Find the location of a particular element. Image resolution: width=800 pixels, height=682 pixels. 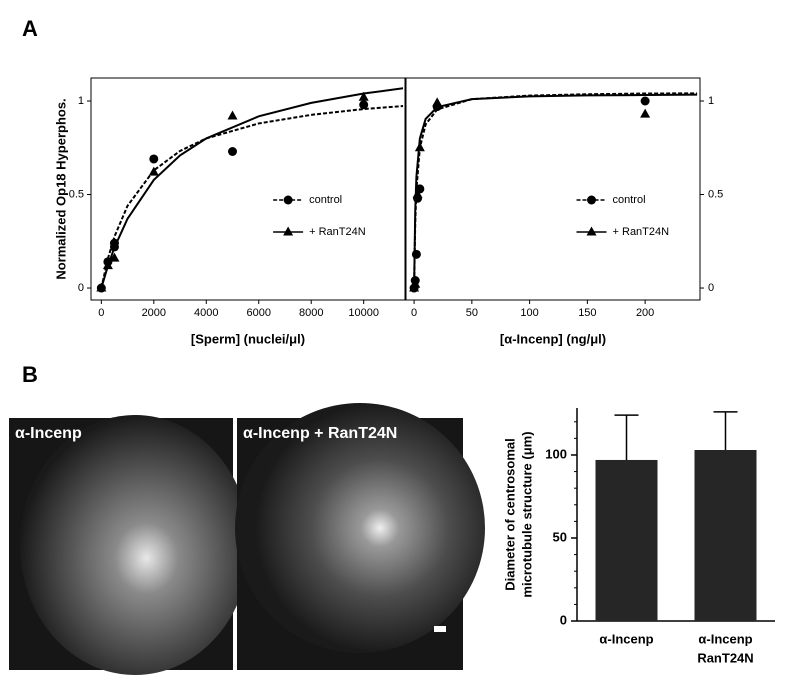

image-caption: α-Incenp + RanT24N is located at coordinates (320, 433).